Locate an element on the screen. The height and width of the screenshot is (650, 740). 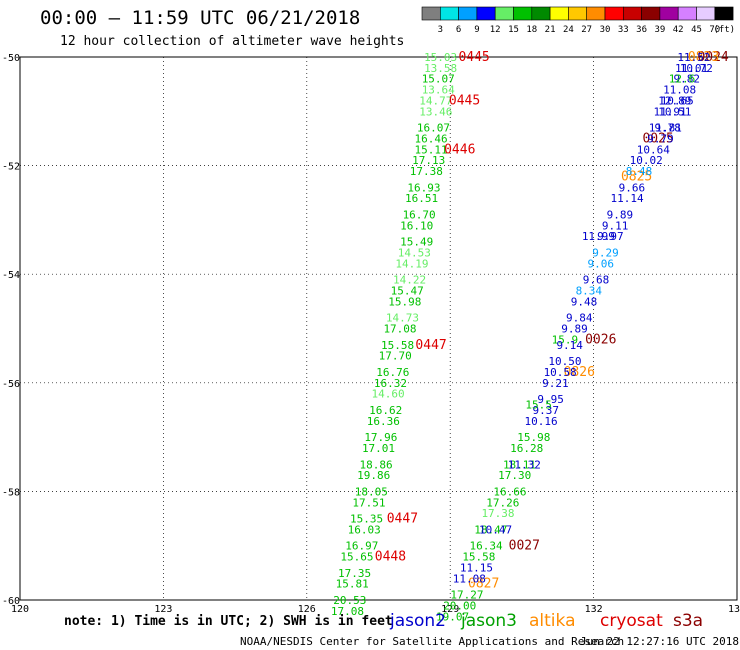
wave-height-label: 17.70 is located at coordinates (395, 356).